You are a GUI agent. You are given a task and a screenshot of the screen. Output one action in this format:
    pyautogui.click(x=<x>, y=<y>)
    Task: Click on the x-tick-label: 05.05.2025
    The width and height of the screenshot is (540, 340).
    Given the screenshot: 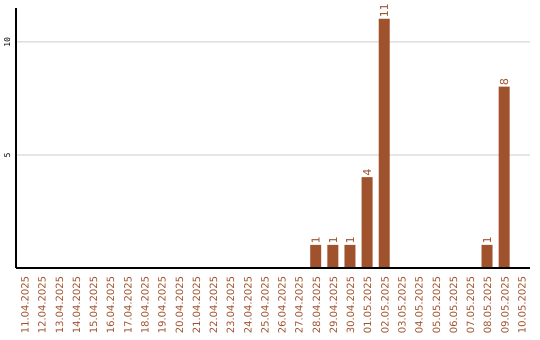 What is the action you would take?
    pyautogui.click(x=437, y=305)
    